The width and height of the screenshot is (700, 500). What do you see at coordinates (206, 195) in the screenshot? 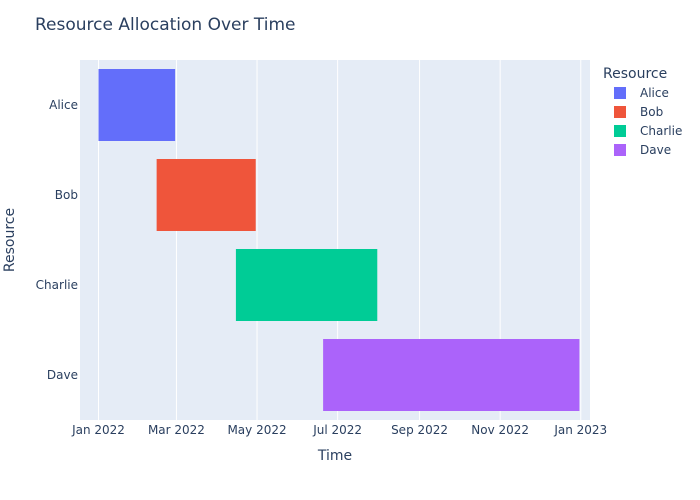
I see `bar-bob` at bounding box center [206, 195].